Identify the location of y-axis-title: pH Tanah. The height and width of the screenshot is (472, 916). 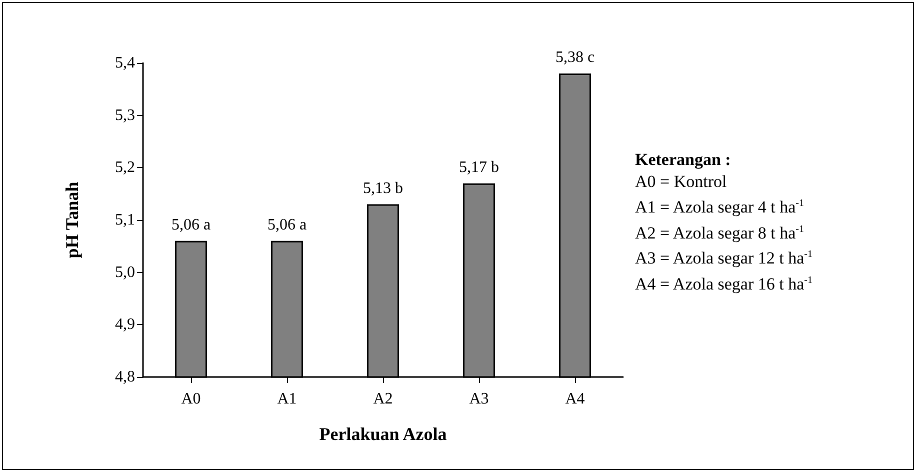
(72, 220).